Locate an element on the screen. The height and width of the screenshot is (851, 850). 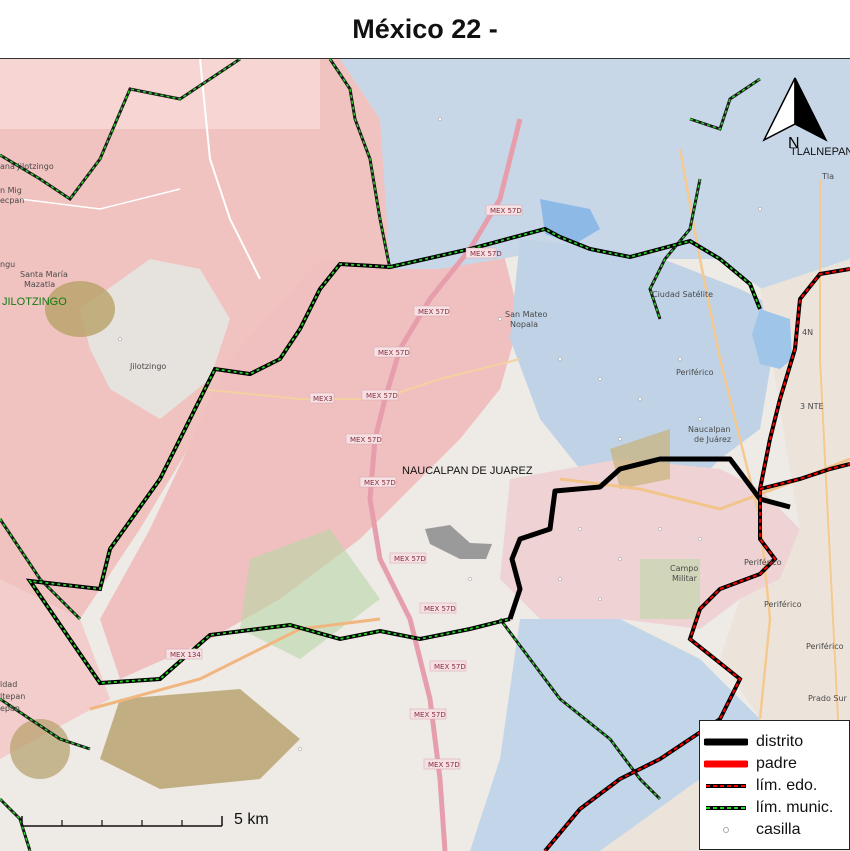
road-label: MEX3 is located at coordinates (323, 399).